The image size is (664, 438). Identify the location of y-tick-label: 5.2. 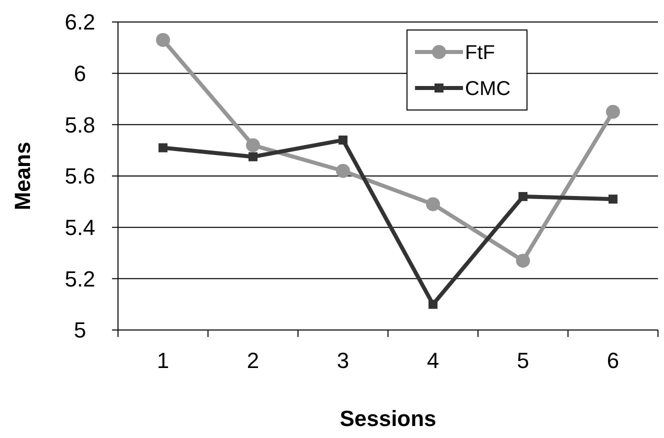
(80, 279).